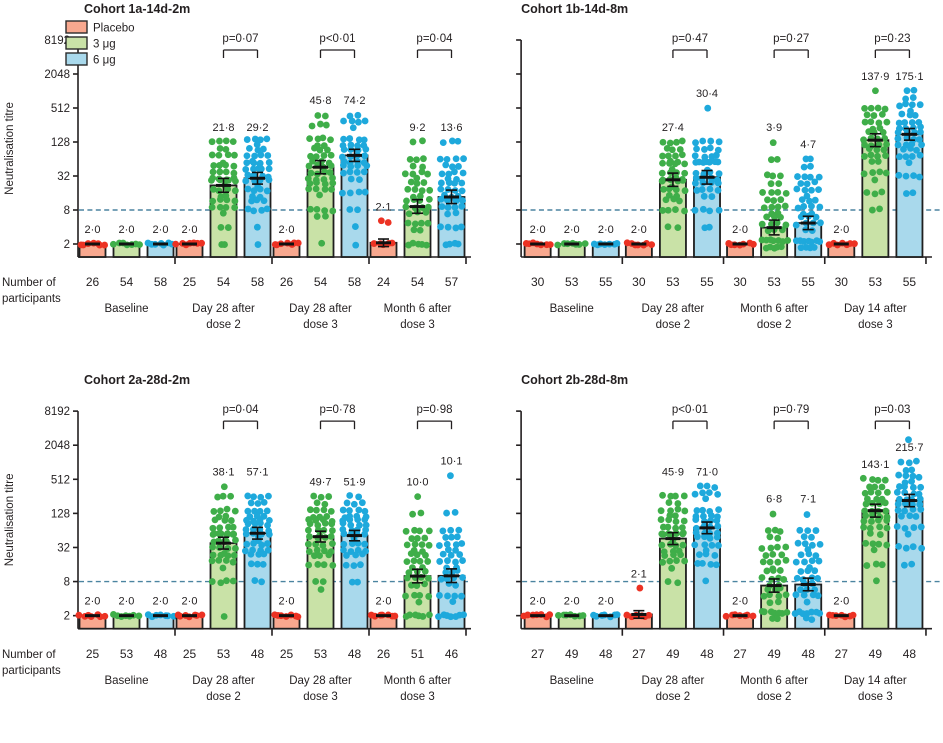 The image size is (943, 743). I want to click on p-bracket: p=0·98, so click(434, 417).